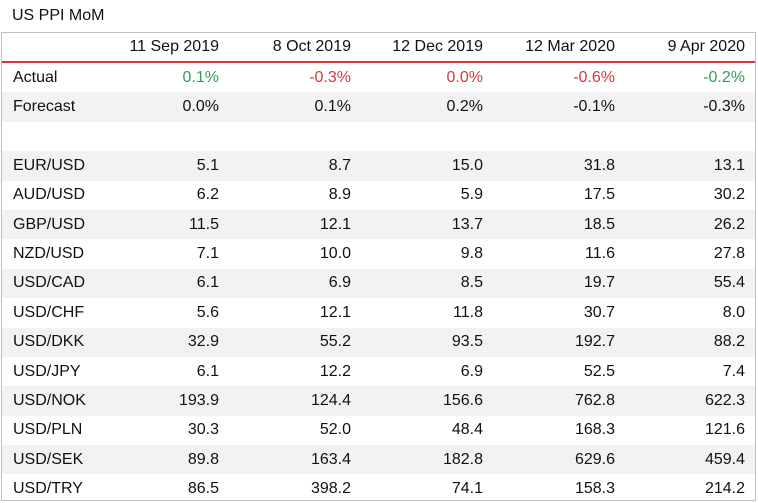 The image size is (758, 503). I want to click on pair-value: 5.6, so click(207, 312).